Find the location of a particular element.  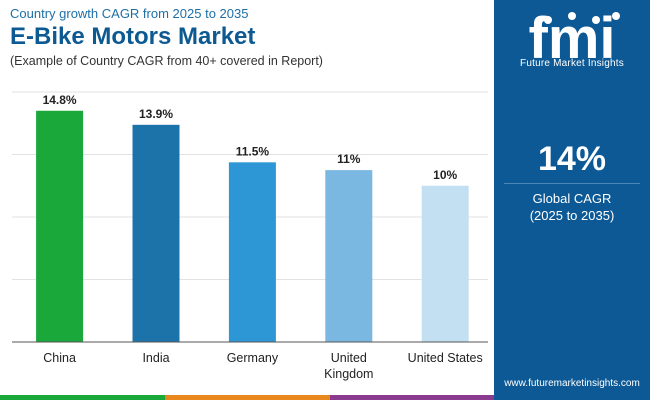

x-tick-label: Germany is located at coordinates (253, 358).